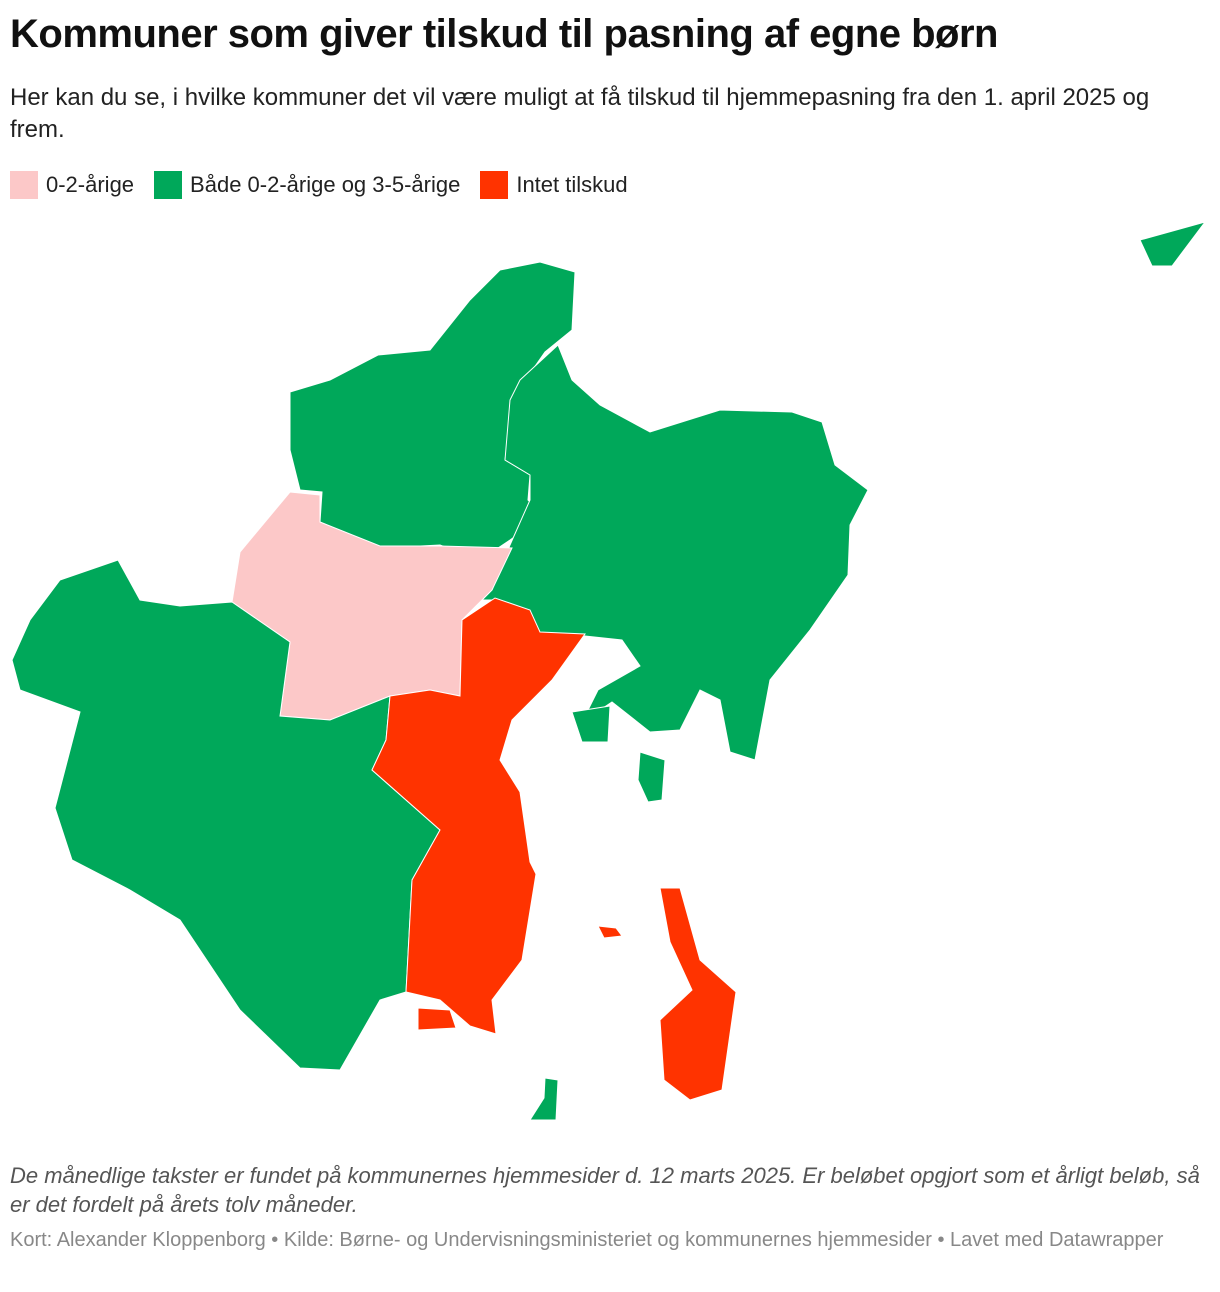 The width and height of the screenshot is (1220, 1292). I want to click on legend-item: 0-2-årige, so click(72, 185).